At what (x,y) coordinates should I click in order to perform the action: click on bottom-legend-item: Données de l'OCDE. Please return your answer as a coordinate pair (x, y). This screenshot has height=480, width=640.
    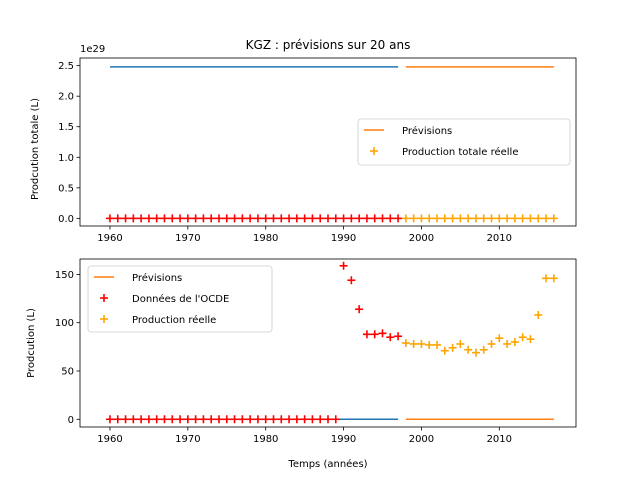
    Looking at the image, I should click on (164, 299).